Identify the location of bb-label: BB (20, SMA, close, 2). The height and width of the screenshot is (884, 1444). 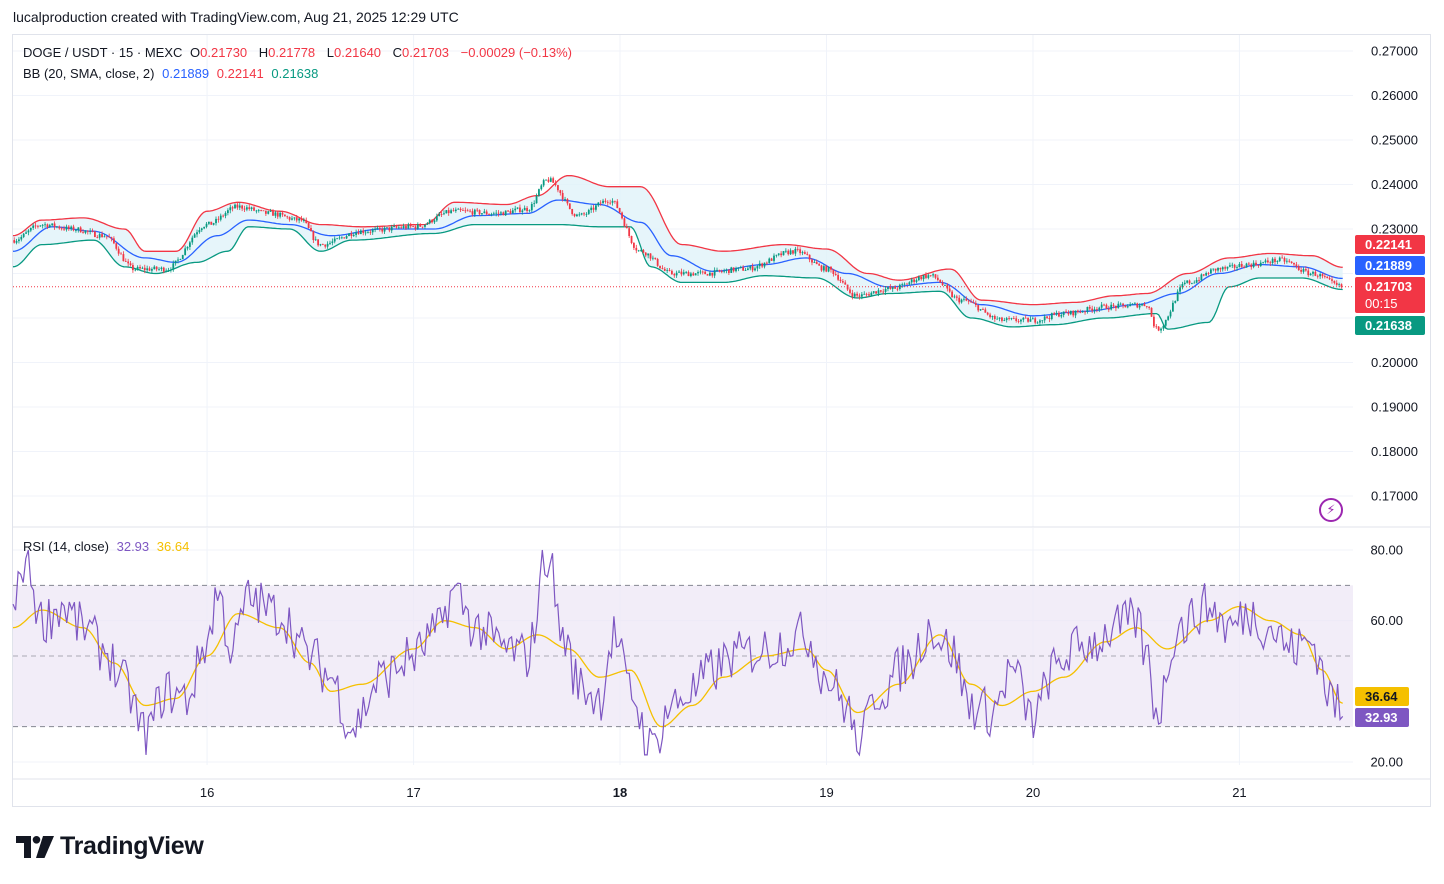
(89, 73).